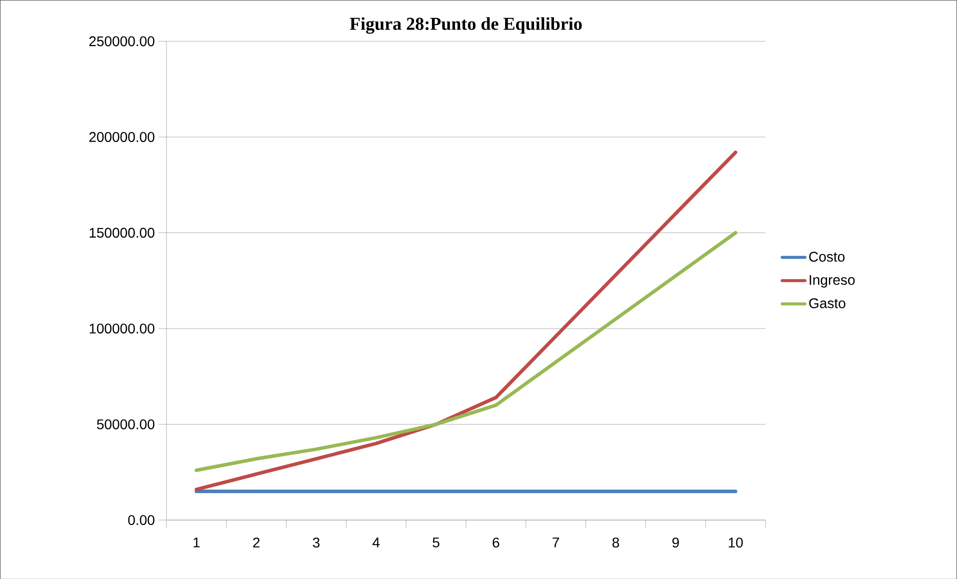 The image size is (957, 579). I want to click on x-tick-label: 6, so click(496, 542).